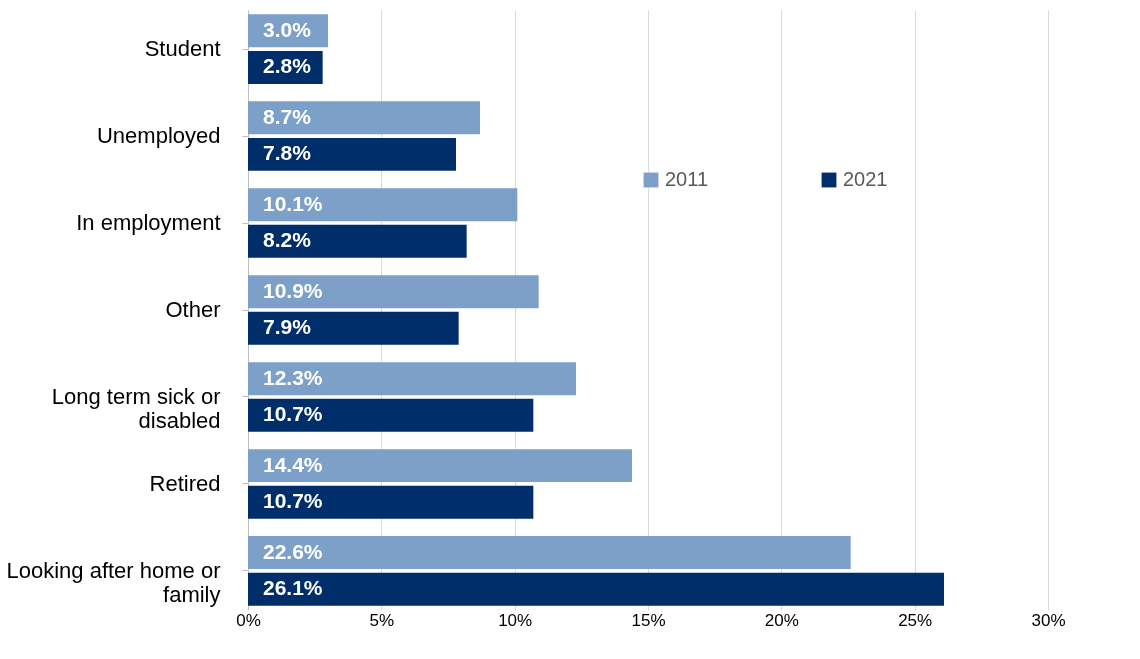 This screenshot has height=659, width=1140. I want to click on data-label: 8.2%, so click(287, 240).